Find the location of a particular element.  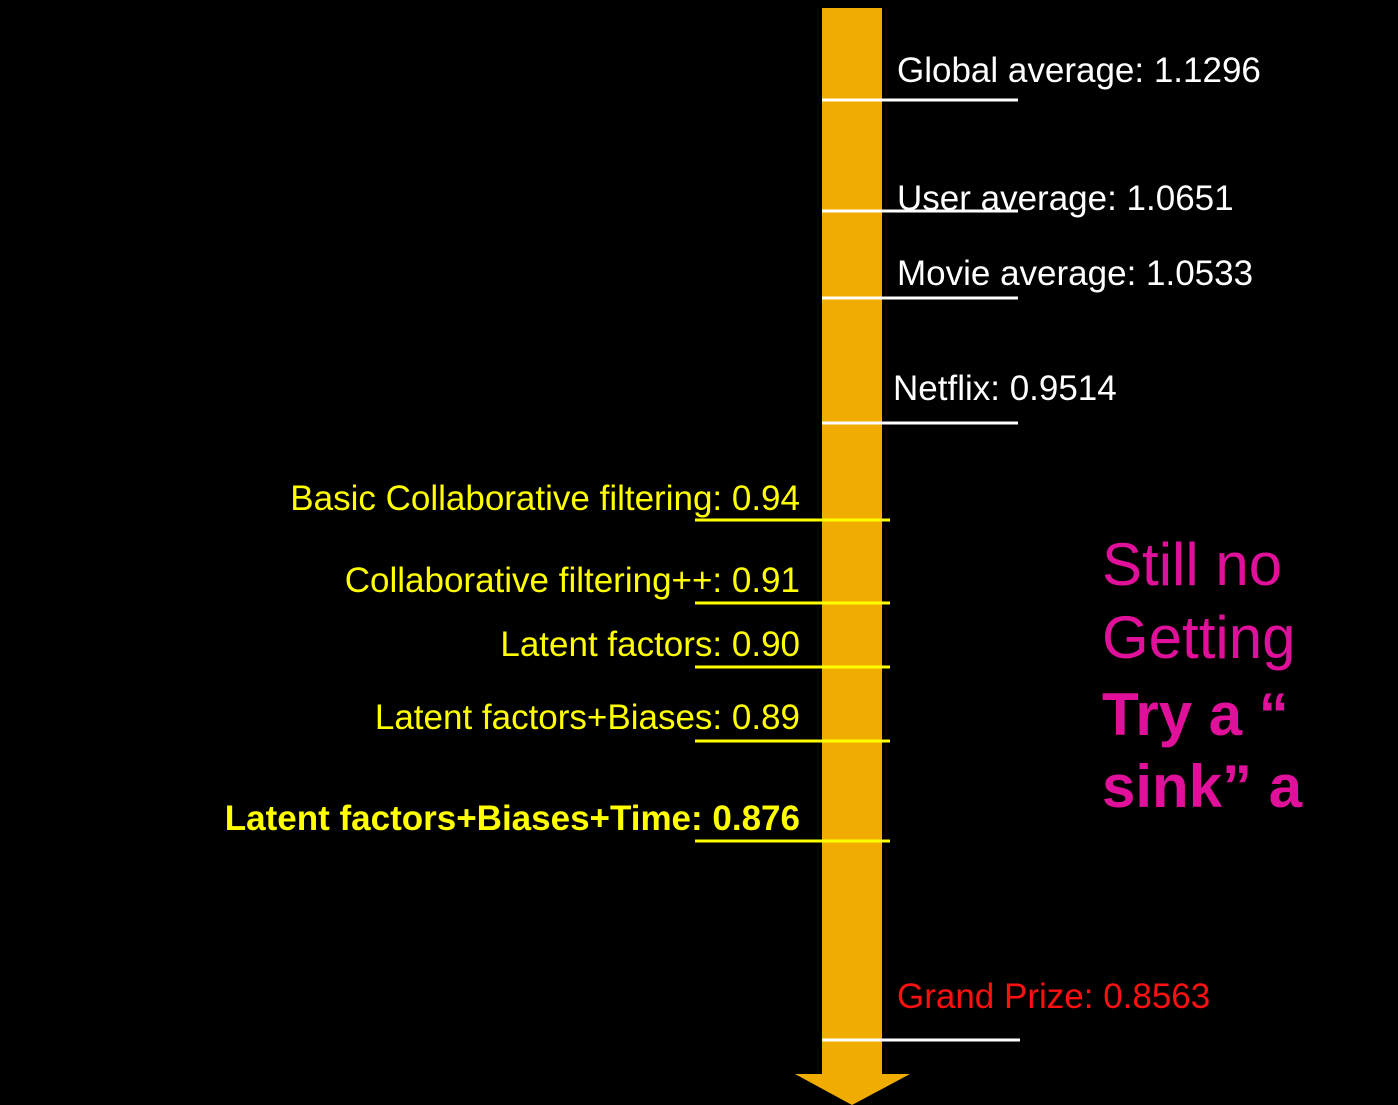

scale-bar is located at coordinates (852, 543).